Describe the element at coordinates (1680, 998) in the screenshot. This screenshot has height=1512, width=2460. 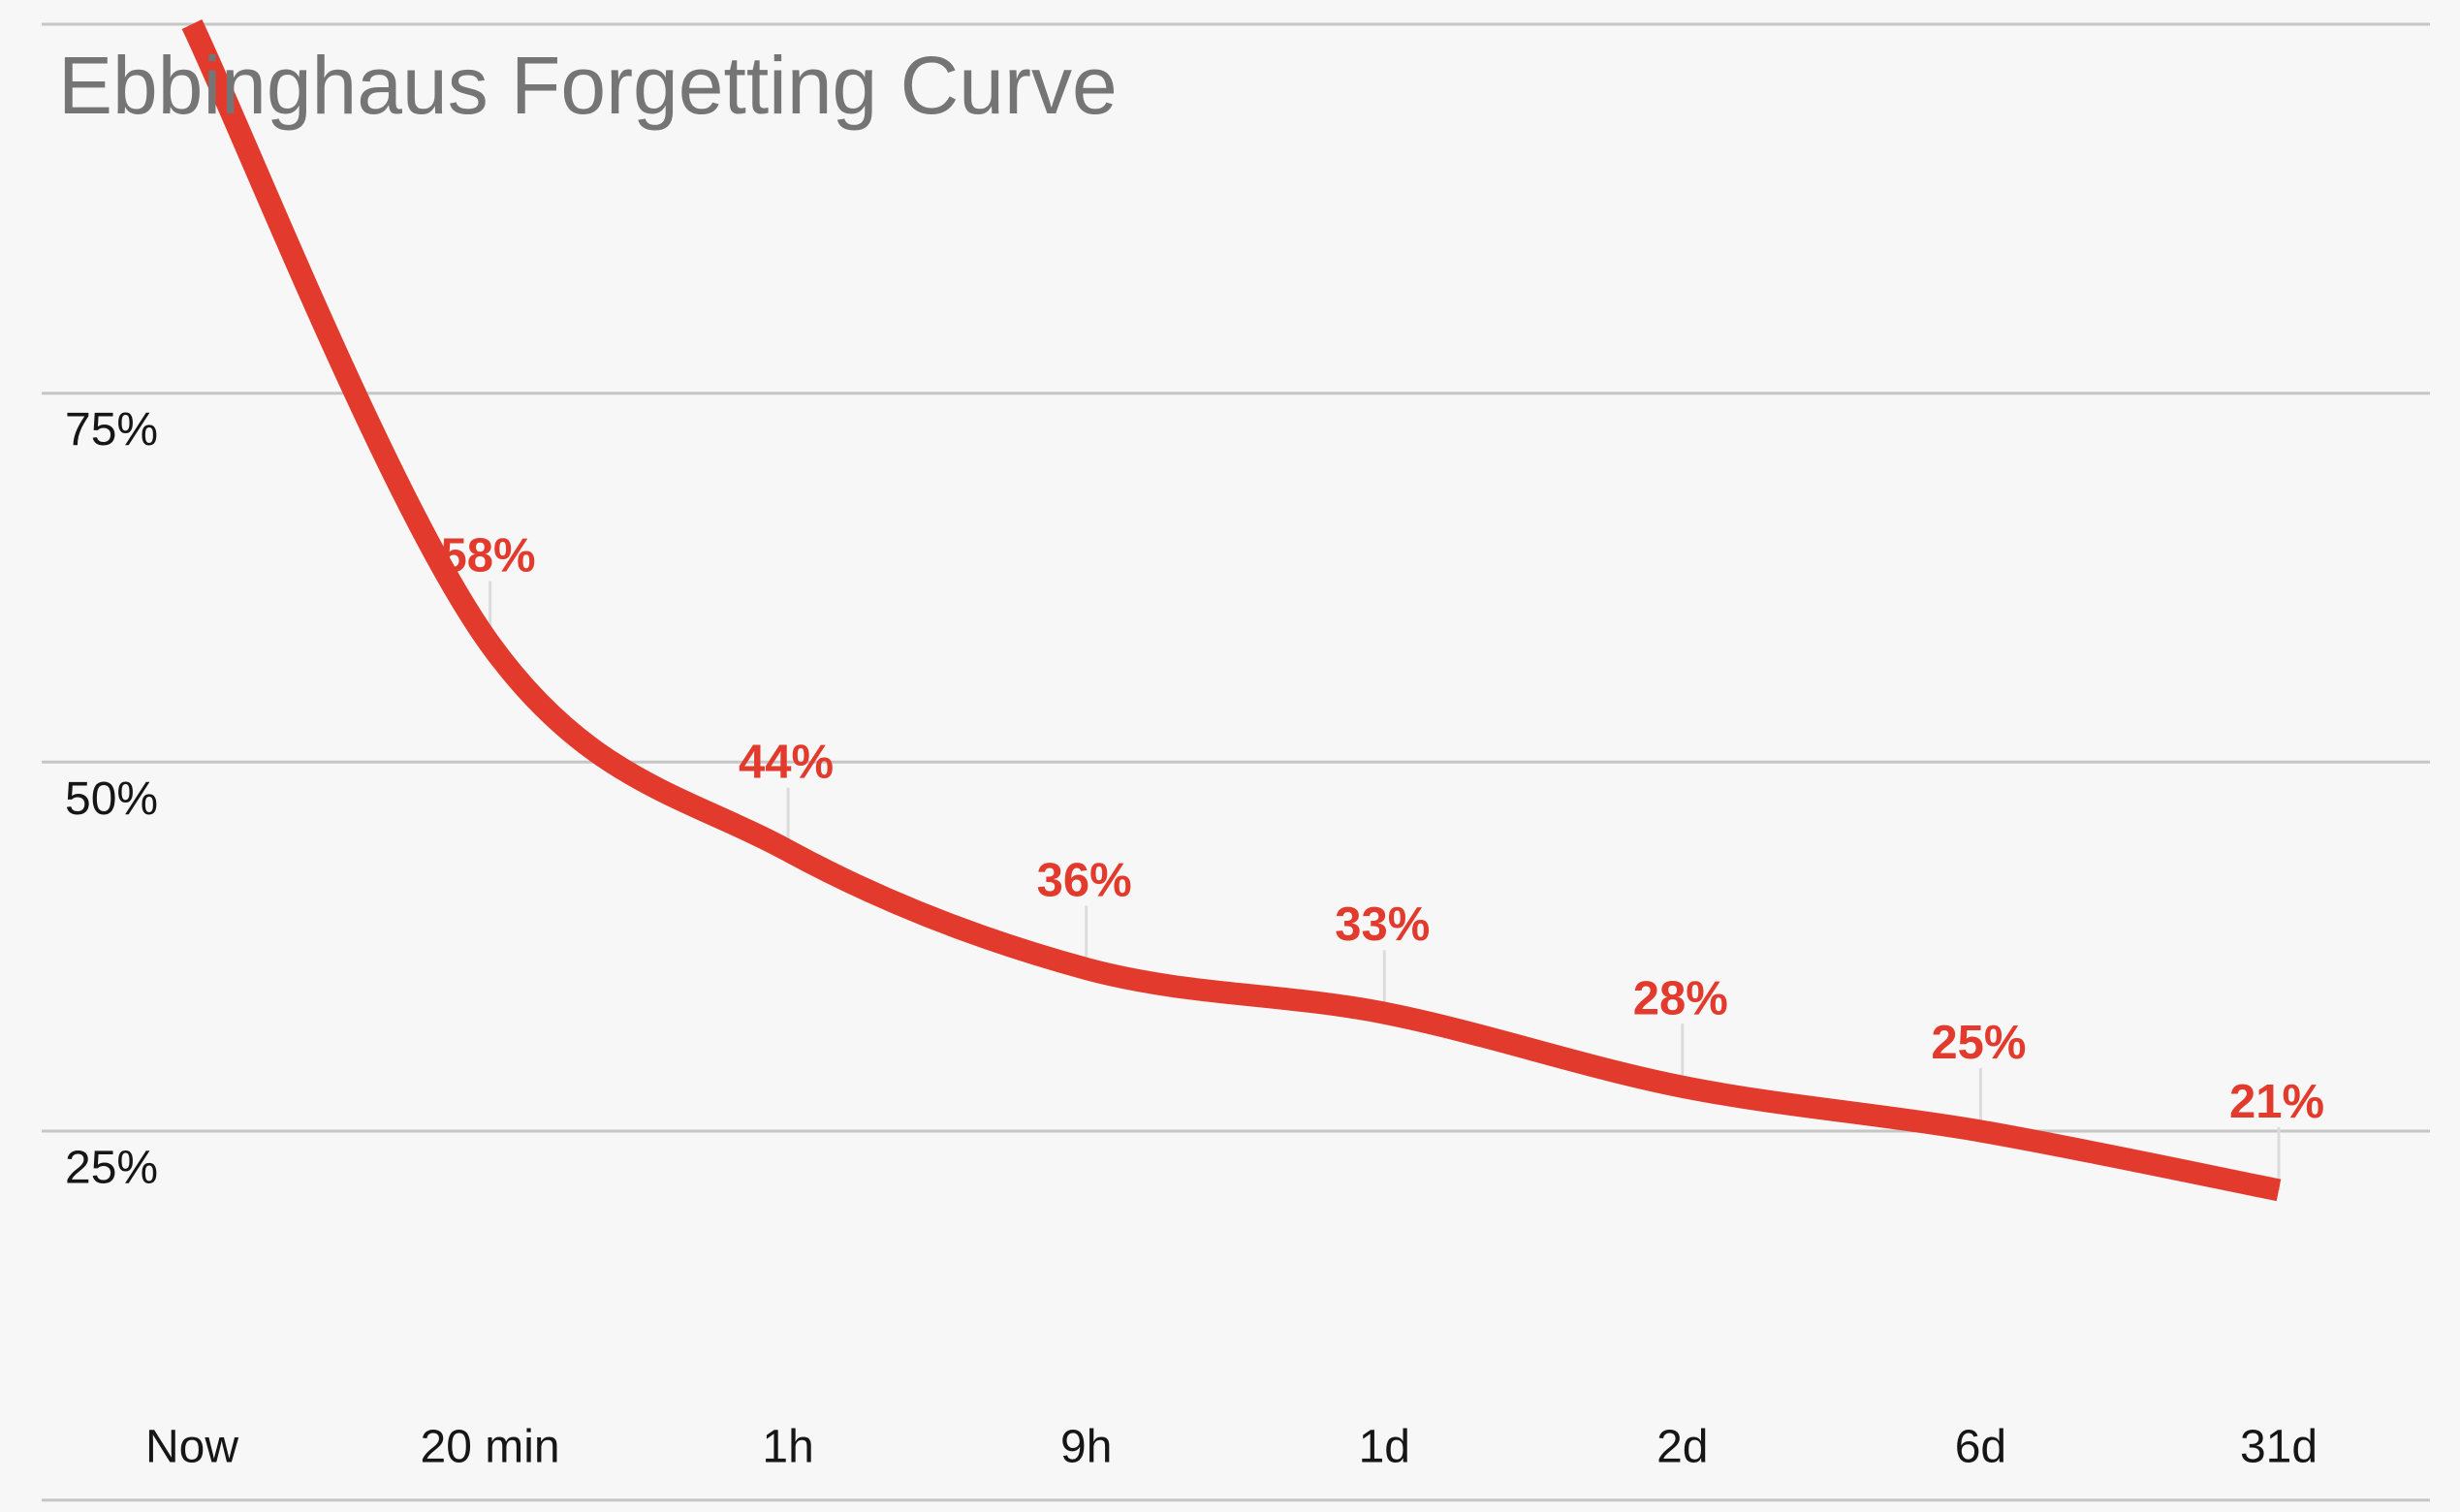
I see `data-point-label: 28%` at that location.